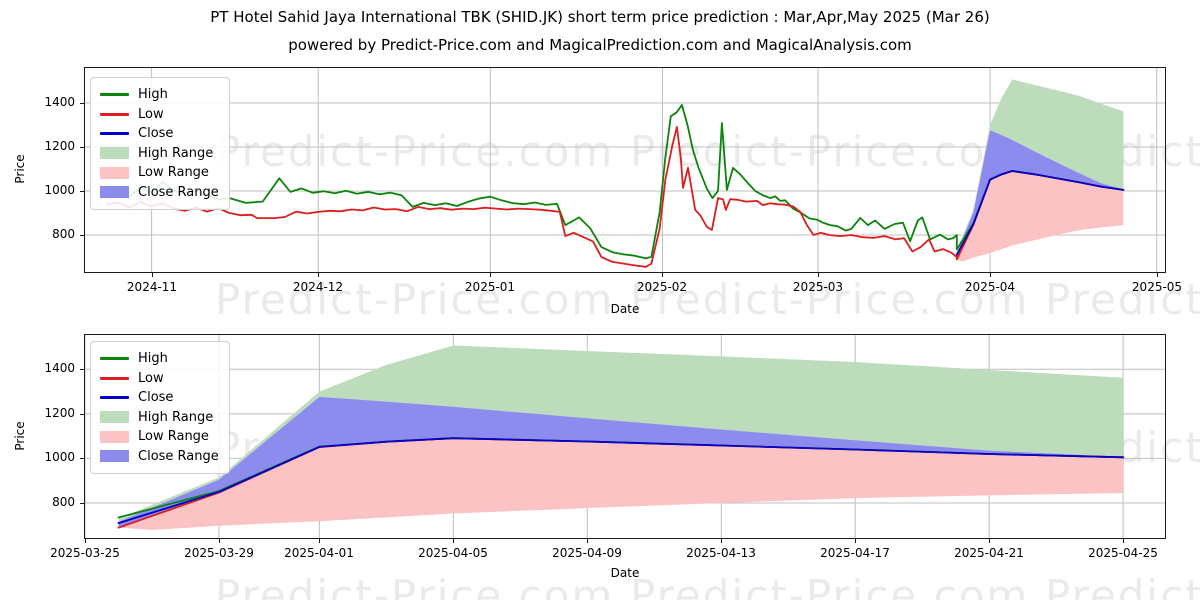 The height and width of the screenshot is (600, 1200). I want to click on high-range-band, so click(1040, 166).